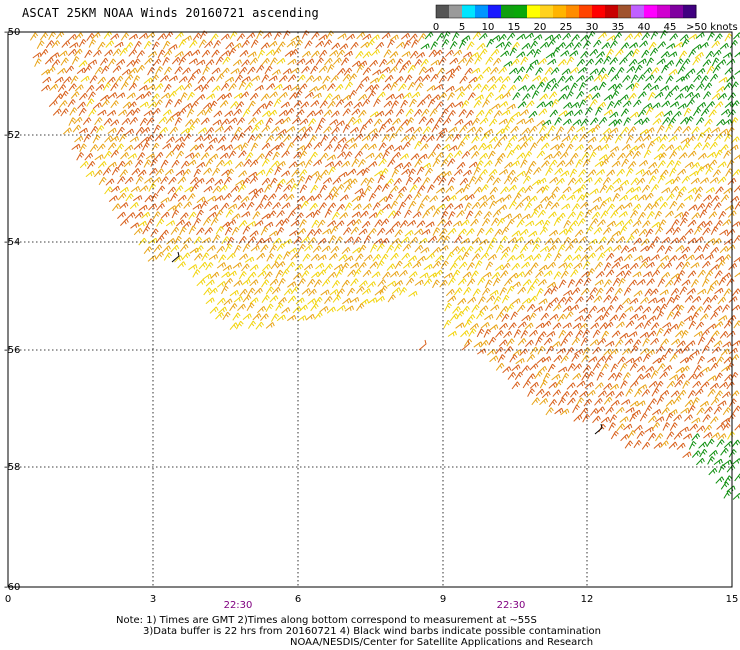 This screenshot has height=650, width=740. What do you see at coordinates (625, 11) in the screenshot?
I see `scale-swatch` at bounding box center [625, 11].